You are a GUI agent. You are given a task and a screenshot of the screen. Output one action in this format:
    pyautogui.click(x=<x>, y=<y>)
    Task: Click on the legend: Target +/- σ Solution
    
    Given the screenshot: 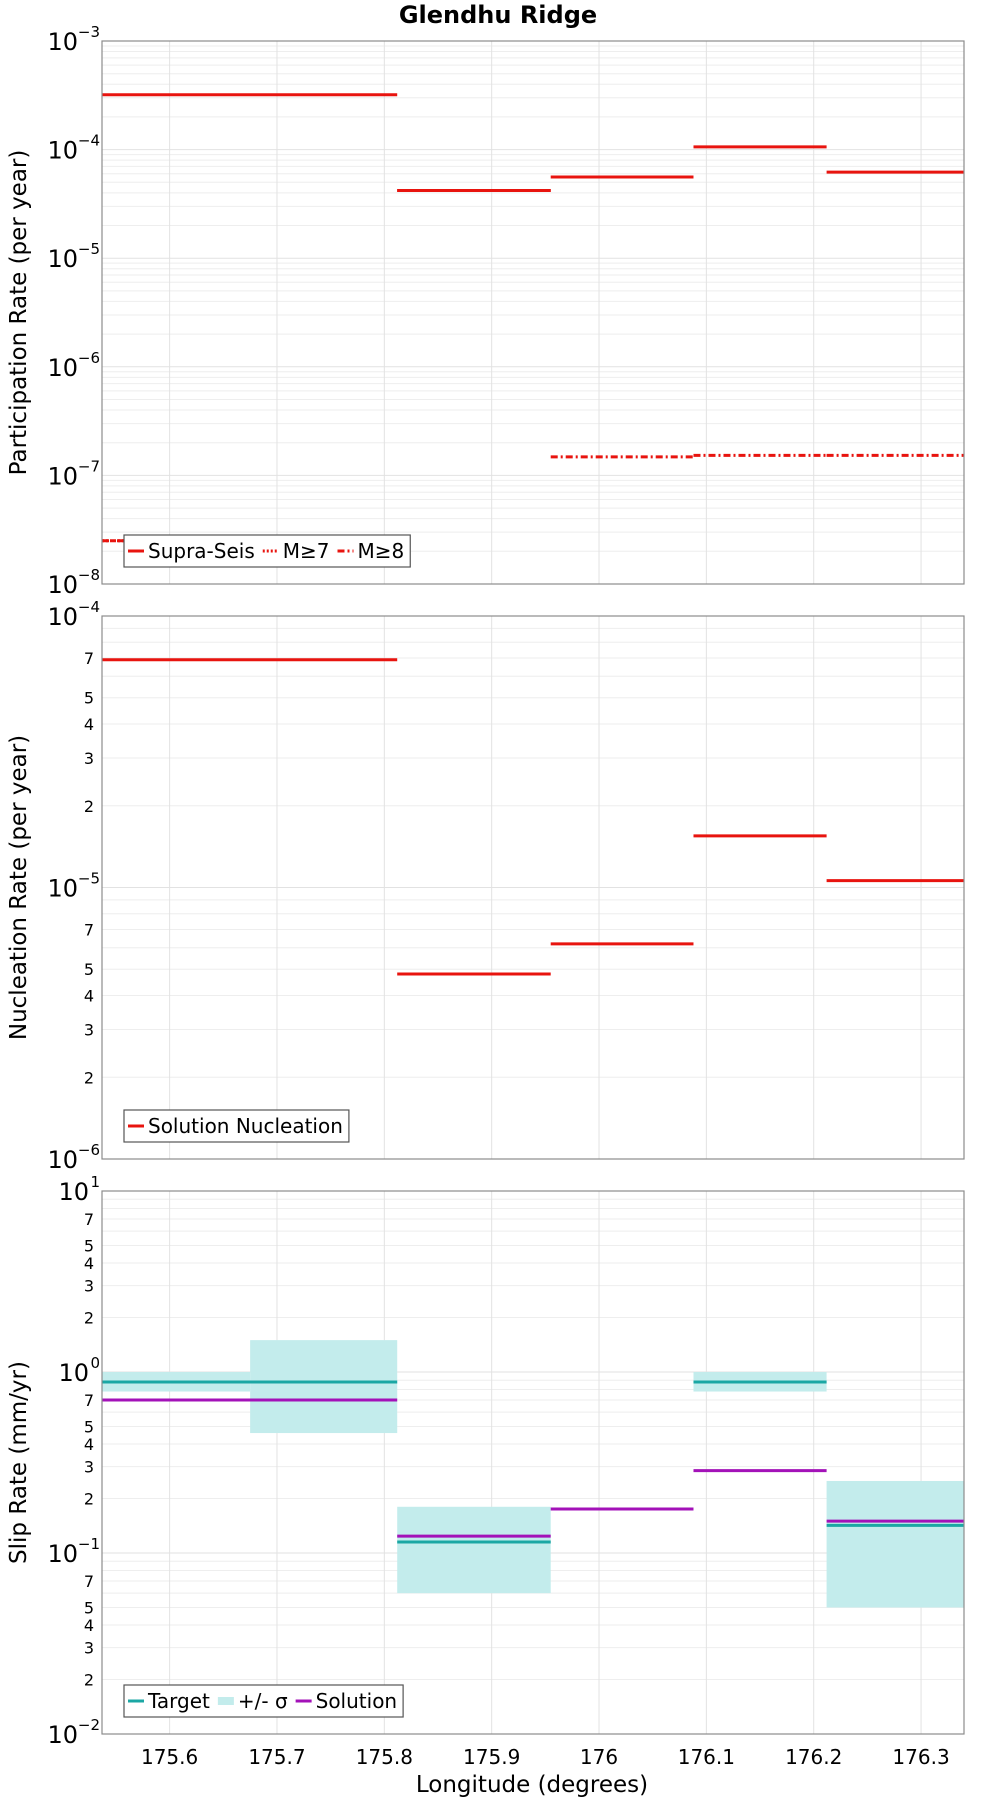 What is the action you would take?
    pyautogui.click(x=263, y=1701)
    